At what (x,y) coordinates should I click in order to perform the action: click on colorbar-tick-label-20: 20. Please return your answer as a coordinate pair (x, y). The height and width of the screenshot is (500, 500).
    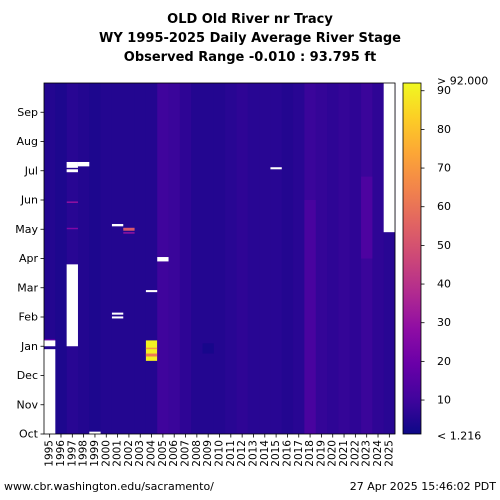
    Looking at the image, I should click on (444, 361).